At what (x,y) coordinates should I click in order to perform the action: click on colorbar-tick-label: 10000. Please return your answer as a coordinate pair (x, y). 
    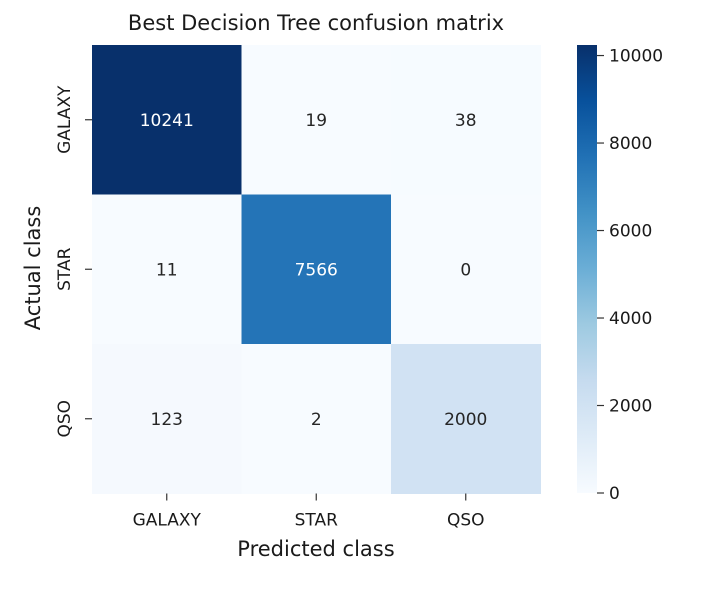
    Looking at the image, I should click on (636, 57).